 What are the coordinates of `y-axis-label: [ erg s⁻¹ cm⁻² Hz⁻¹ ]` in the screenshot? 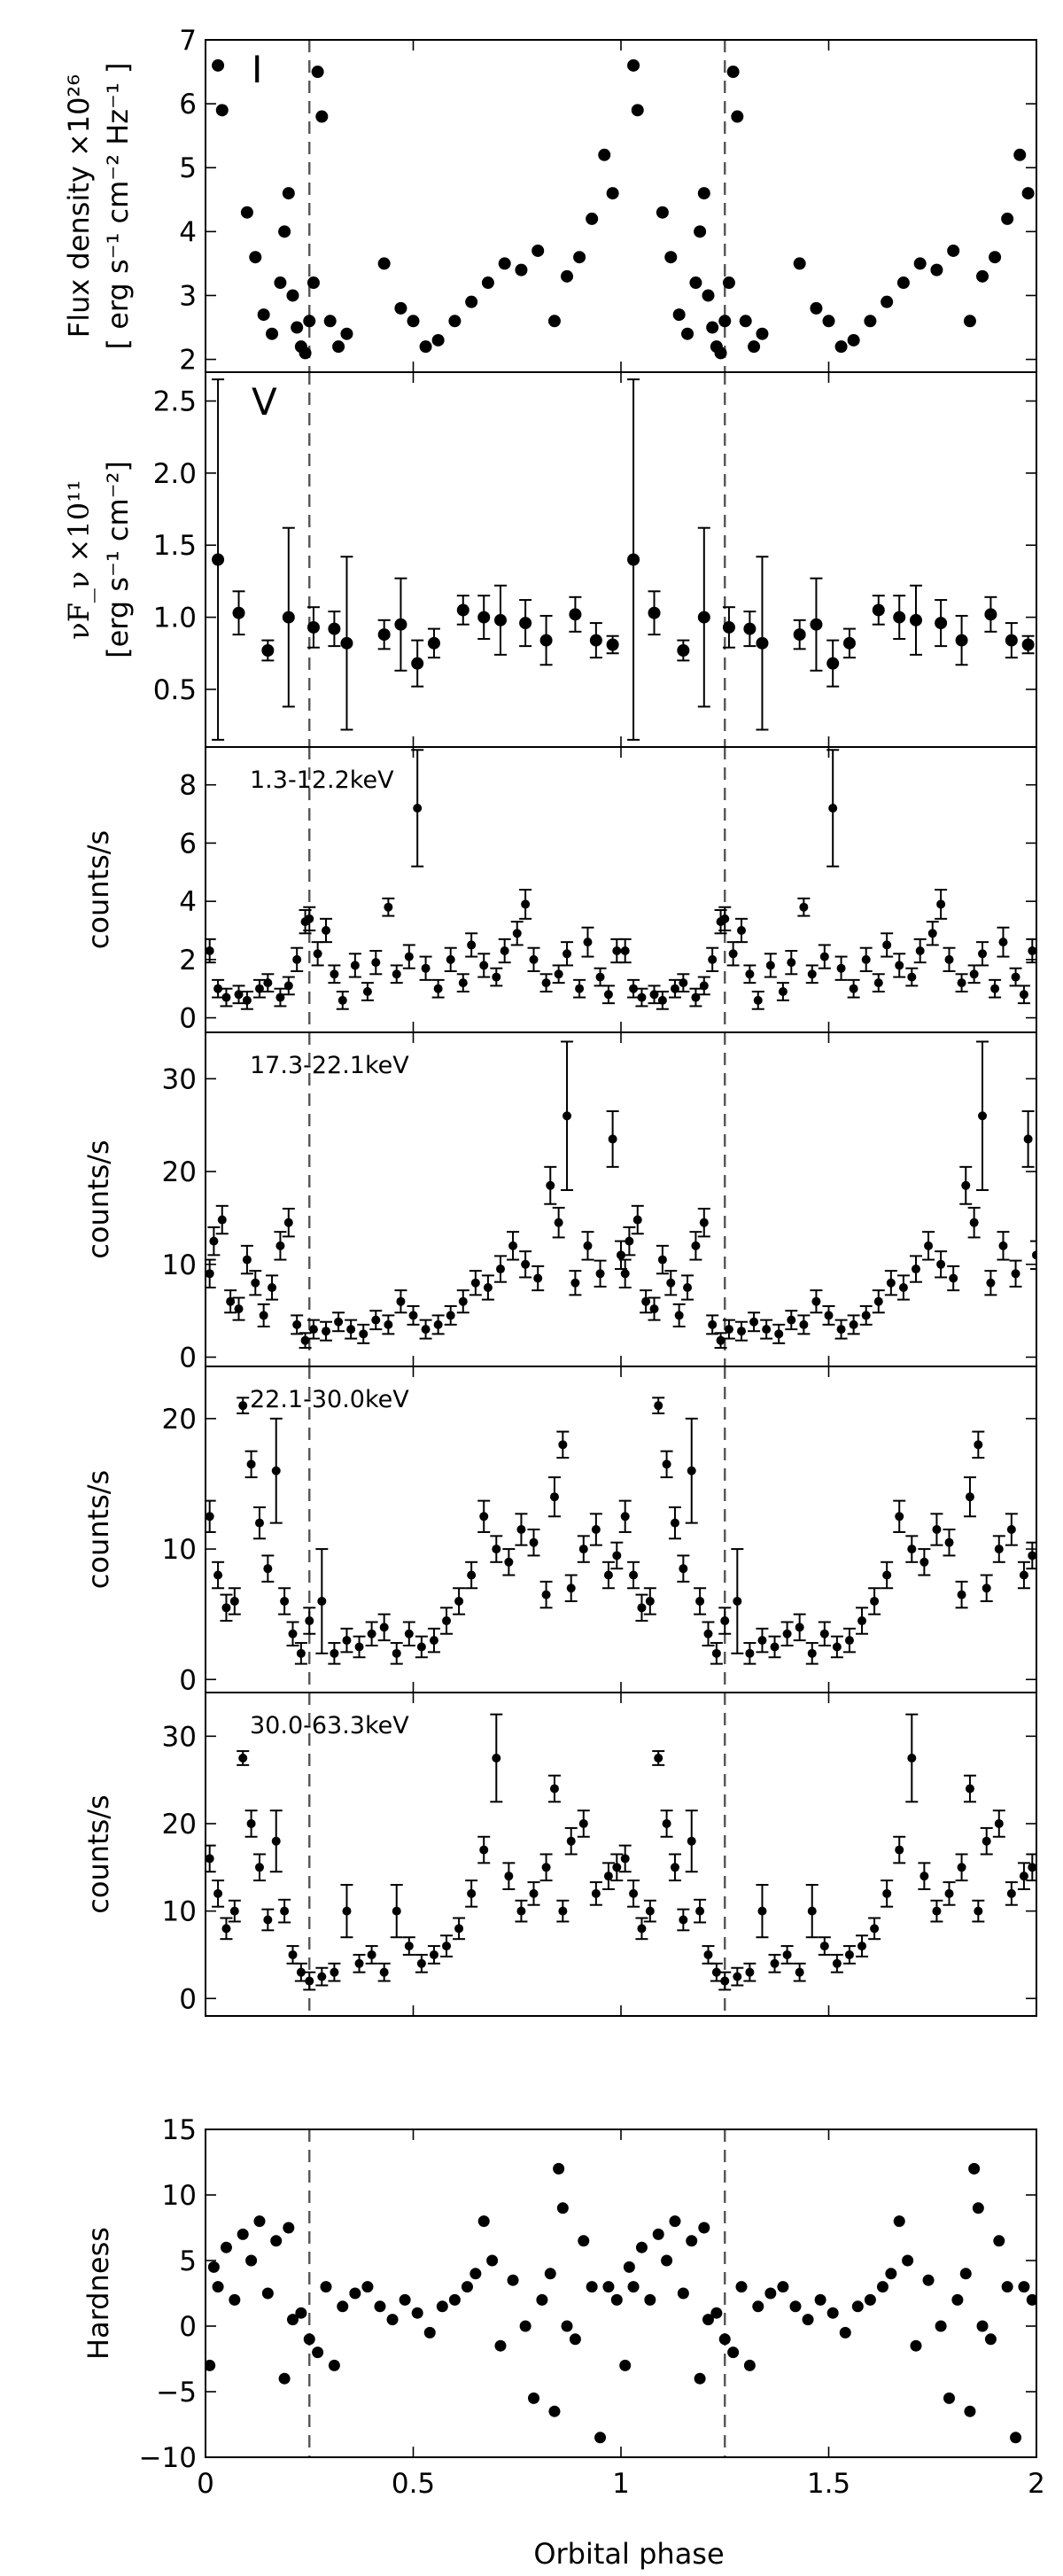 It's located at (118, 207).